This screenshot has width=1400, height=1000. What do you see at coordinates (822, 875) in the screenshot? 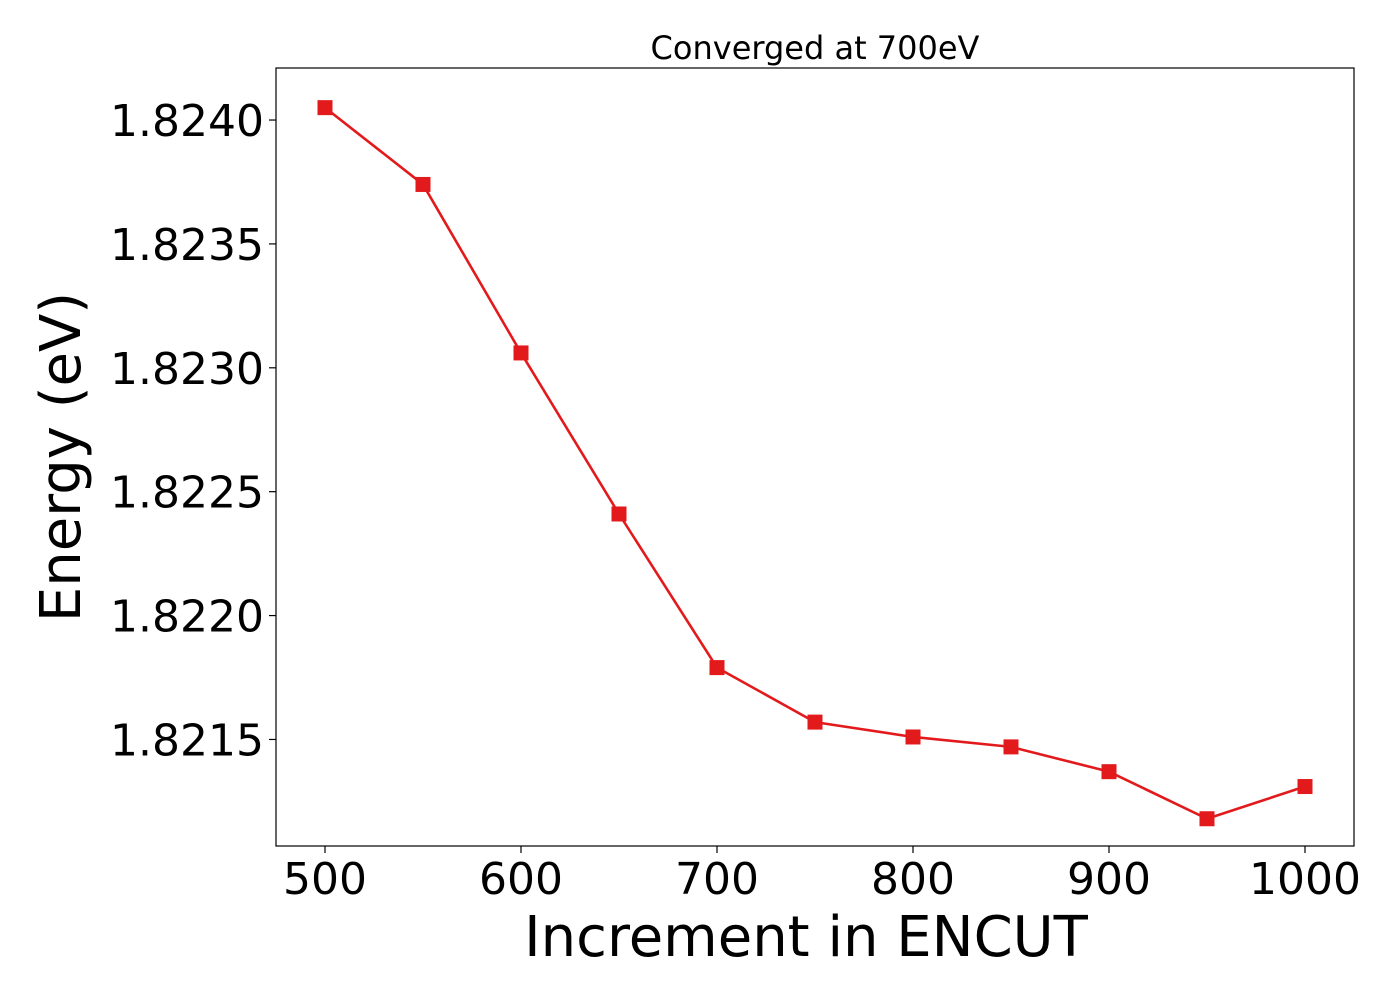
I see `x-axis-ticks: 500 600 700 800 900 1000` at bounding box center [822, 875].